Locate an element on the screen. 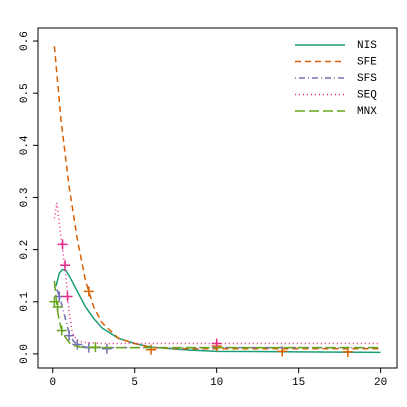 The height and width of the screenshot is (407, 407). legend-label: SFE is located at coordinates (367, 62).